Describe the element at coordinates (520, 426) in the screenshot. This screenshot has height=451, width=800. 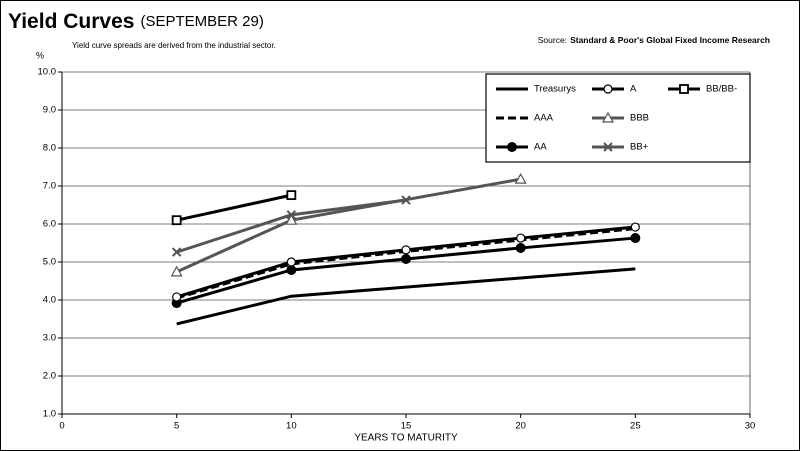
I see `x-tick-label: 20` at that location.